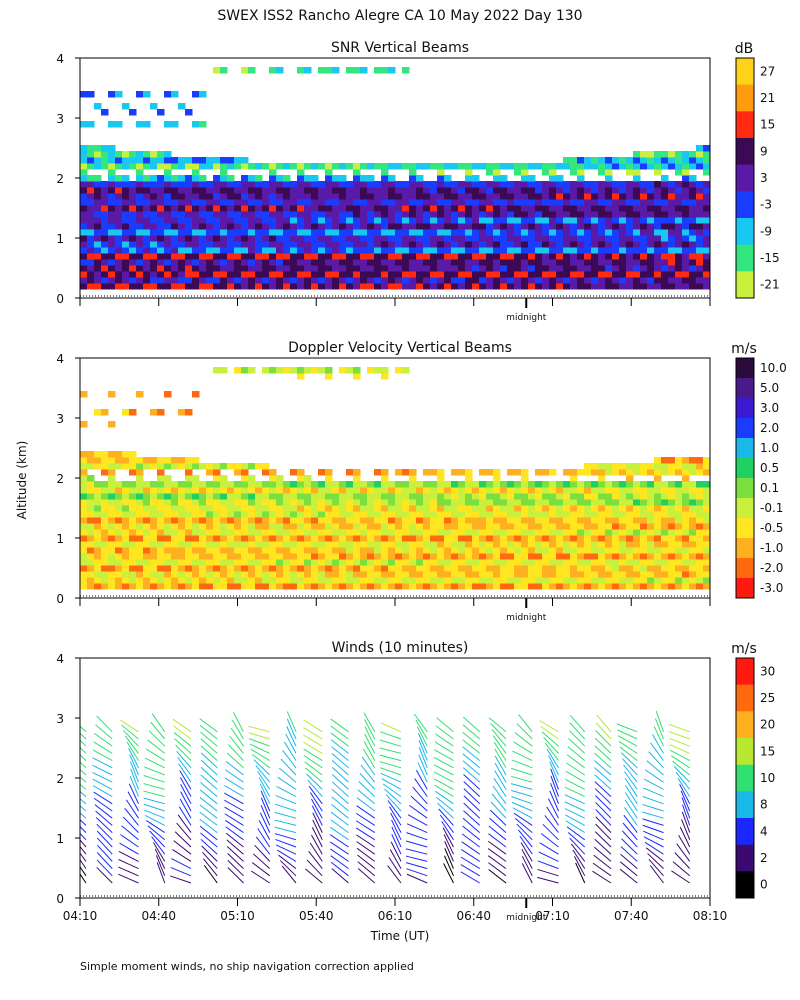  Describe the element at coordinates (767, 778) in the screenshot. I see `colorbar-tick-label: 10` at that location.